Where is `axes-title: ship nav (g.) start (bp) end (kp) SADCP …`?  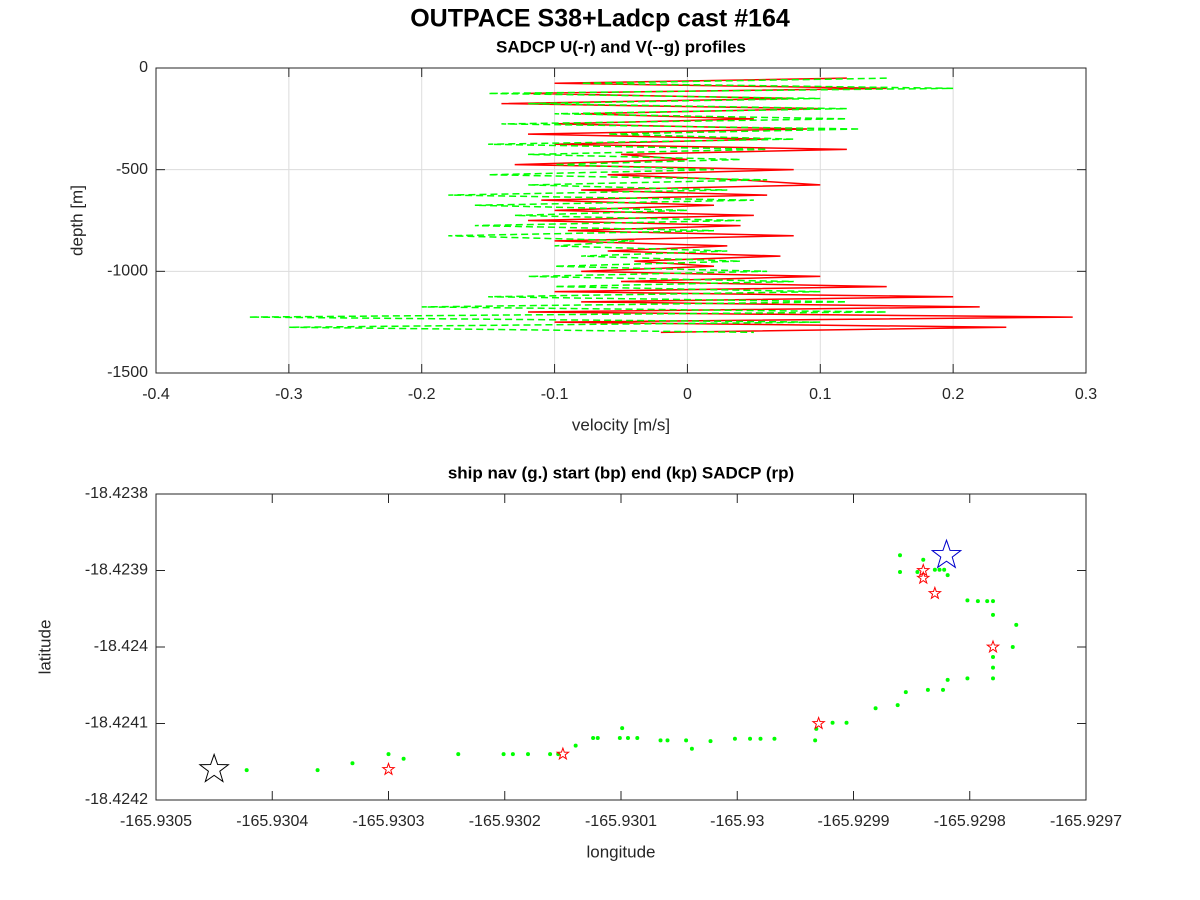 axes-title: ship nav (g.) start (bp) end (kp) SADCP … is located at coordinates (621, 472).